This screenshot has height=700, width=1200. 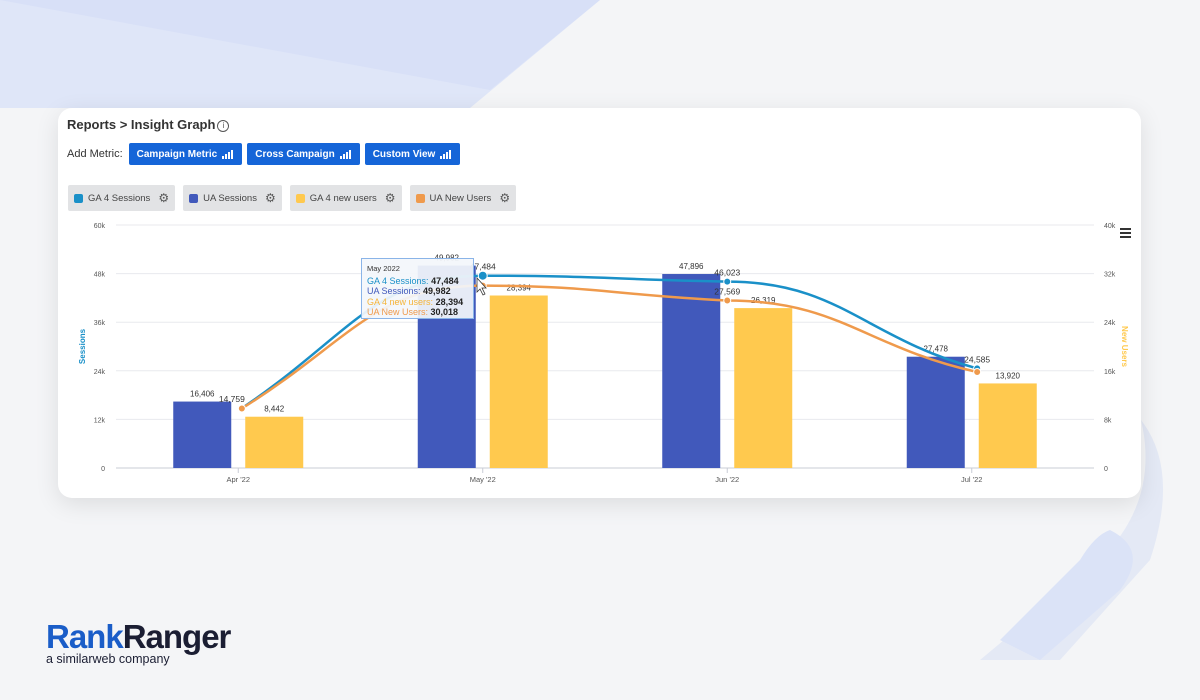 I want to click on add-metric-label: Add Metric:, so click(x=95, y=154).